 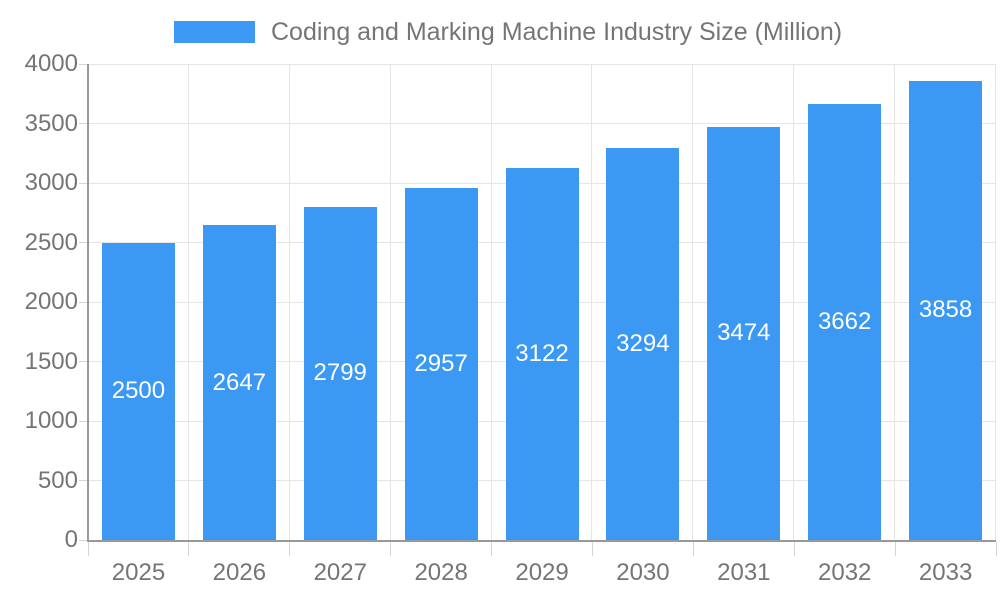 What do you see at coordinates (51, 361) in the screenshot?
I see `y-axis-tick-label: 1500` at bounding box center [51, 361].